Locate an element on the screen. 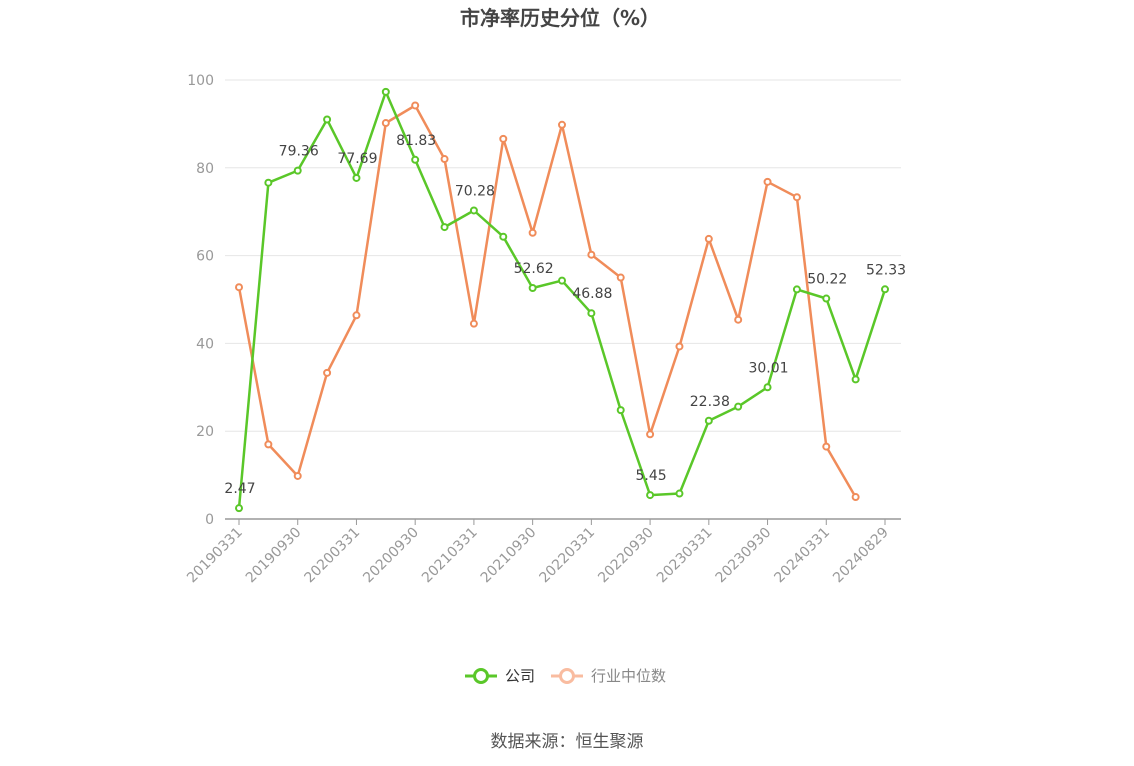  legend-item-company: 公司 is located at coordinates (500, 676).